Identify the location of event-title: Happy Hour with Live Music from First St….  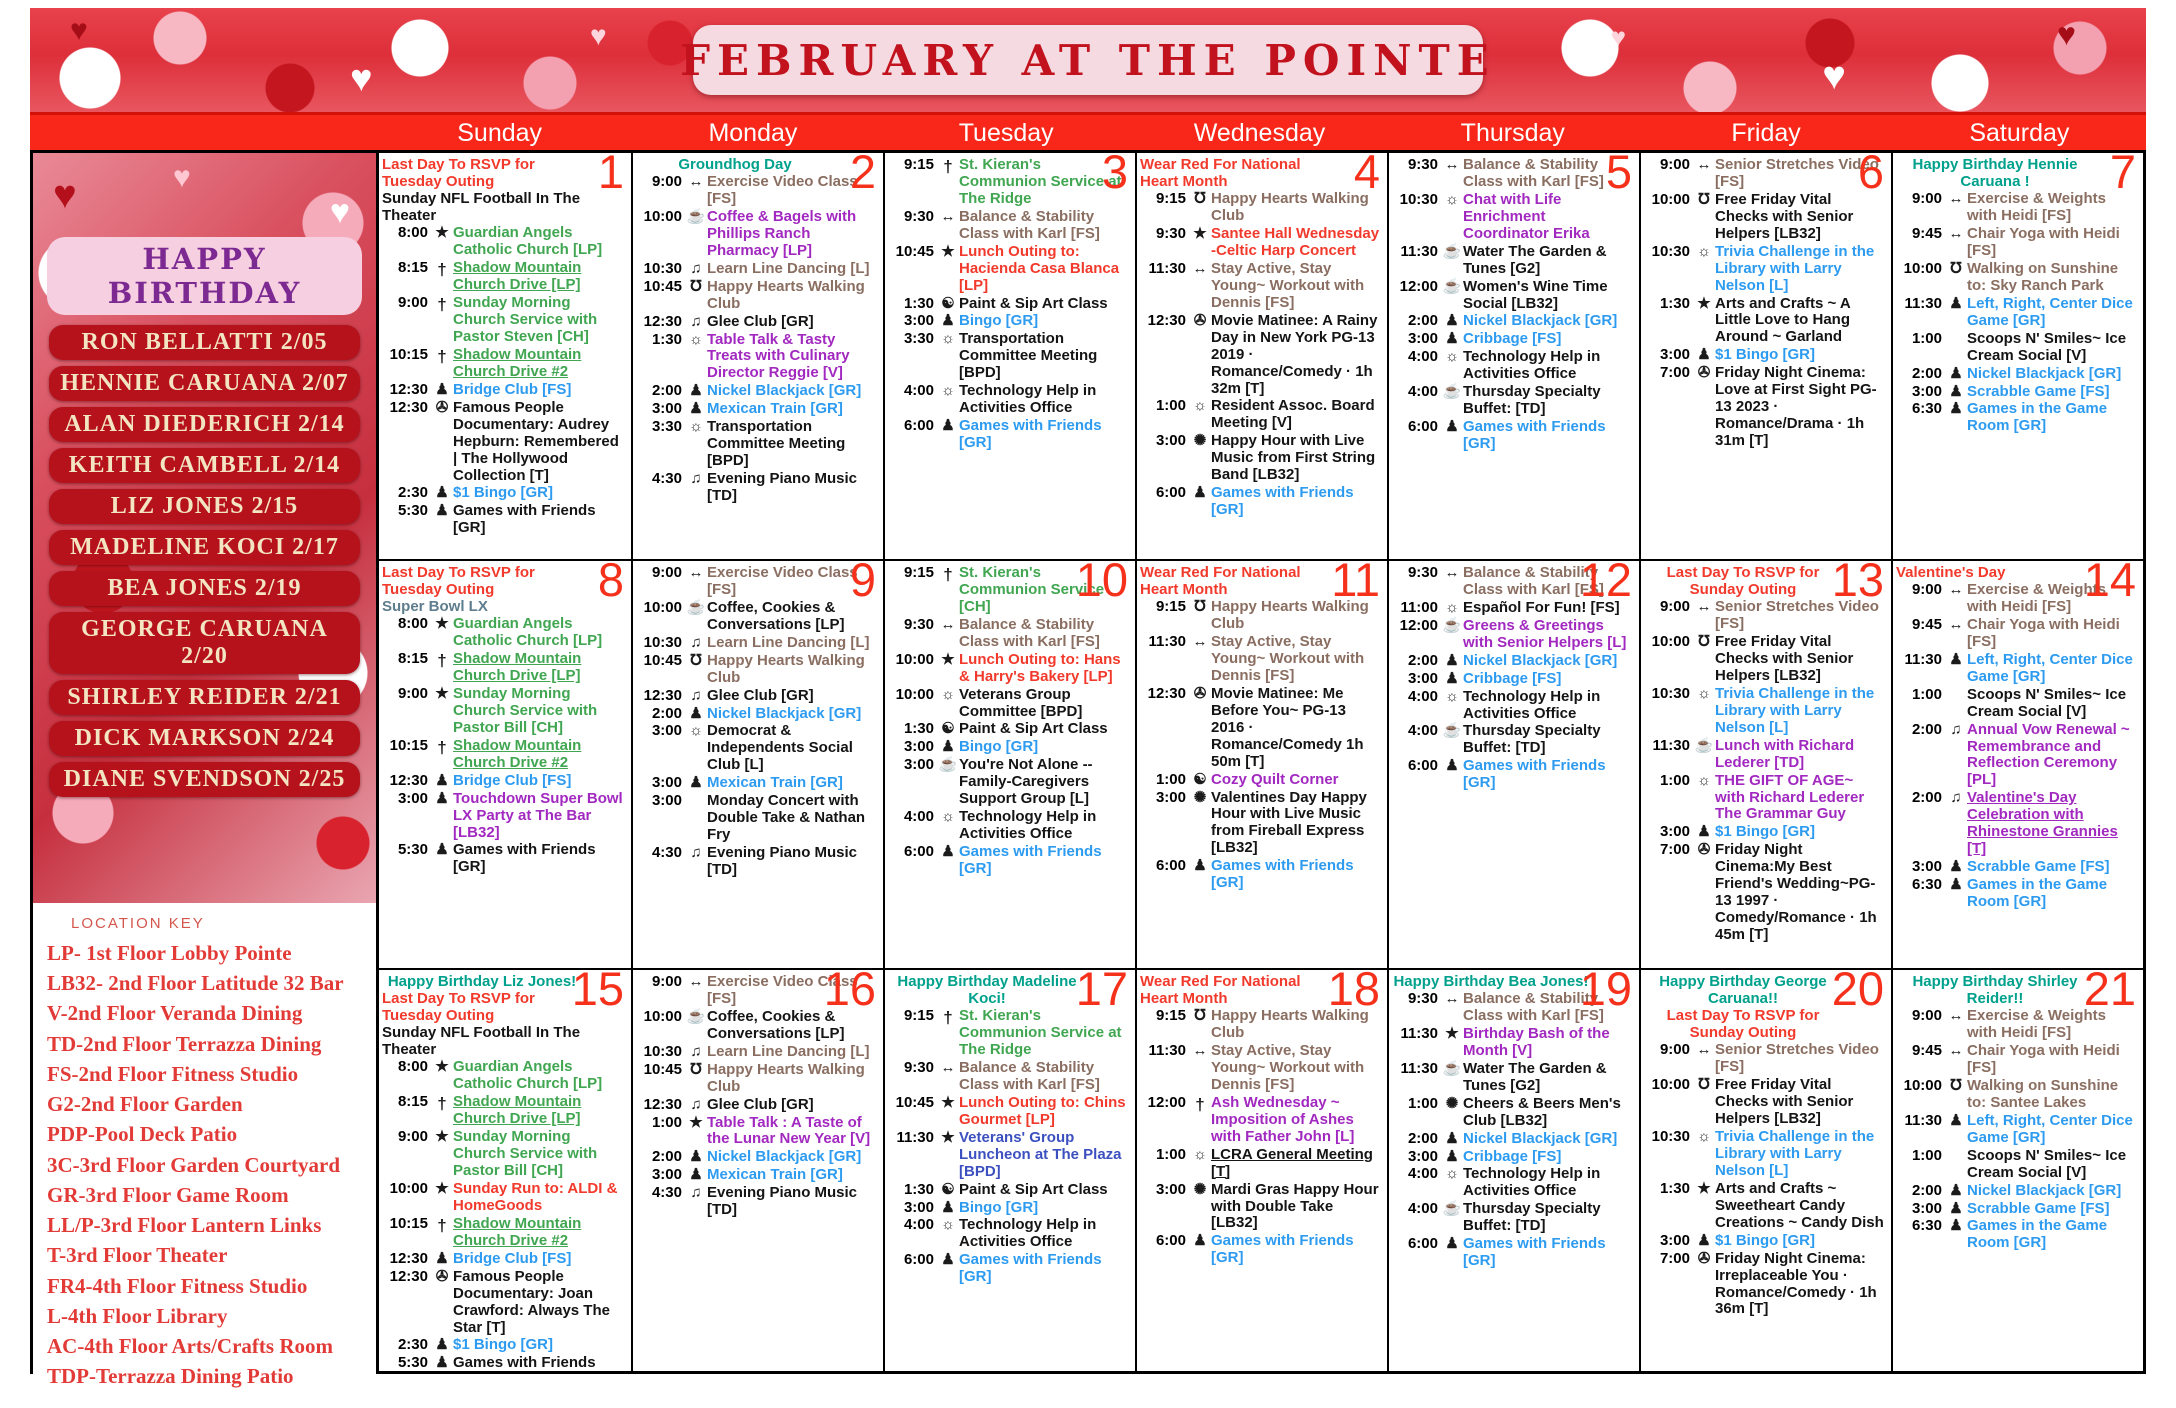
(1293, 458).